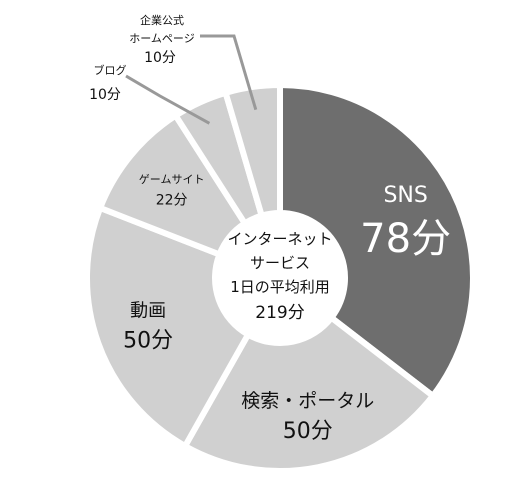  I want to click on center-label: インターネット サービス 1日の平均利用 219分, so click(279, 276).